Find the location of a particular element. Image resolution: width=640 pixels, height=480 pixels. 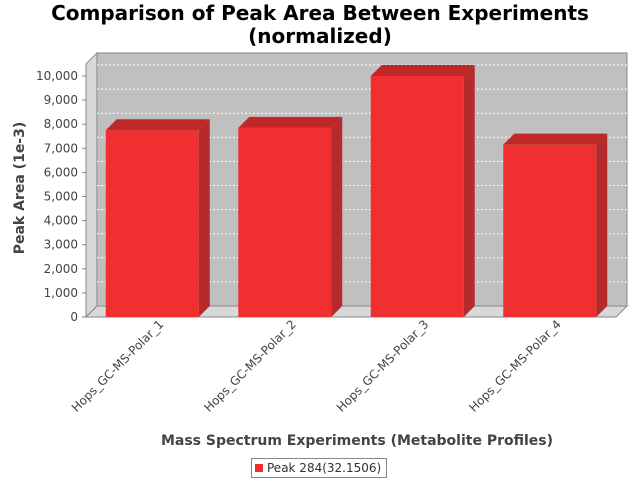

y-tick-label-9: 9,000 is located at coordinates (61, 100).